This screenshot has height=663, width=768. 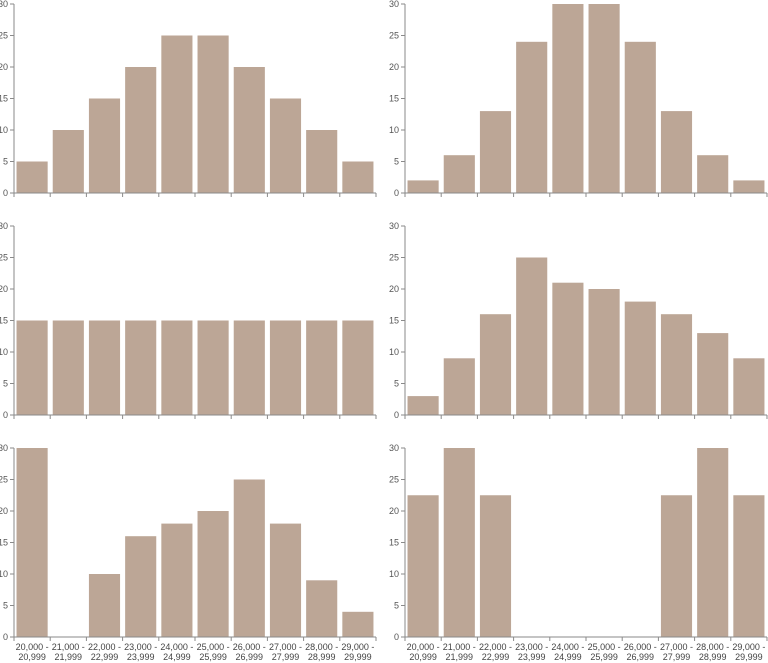 I want to click on bar-chart-2: 0 5 10 15 20 25 30, so click(x=578, y=99).